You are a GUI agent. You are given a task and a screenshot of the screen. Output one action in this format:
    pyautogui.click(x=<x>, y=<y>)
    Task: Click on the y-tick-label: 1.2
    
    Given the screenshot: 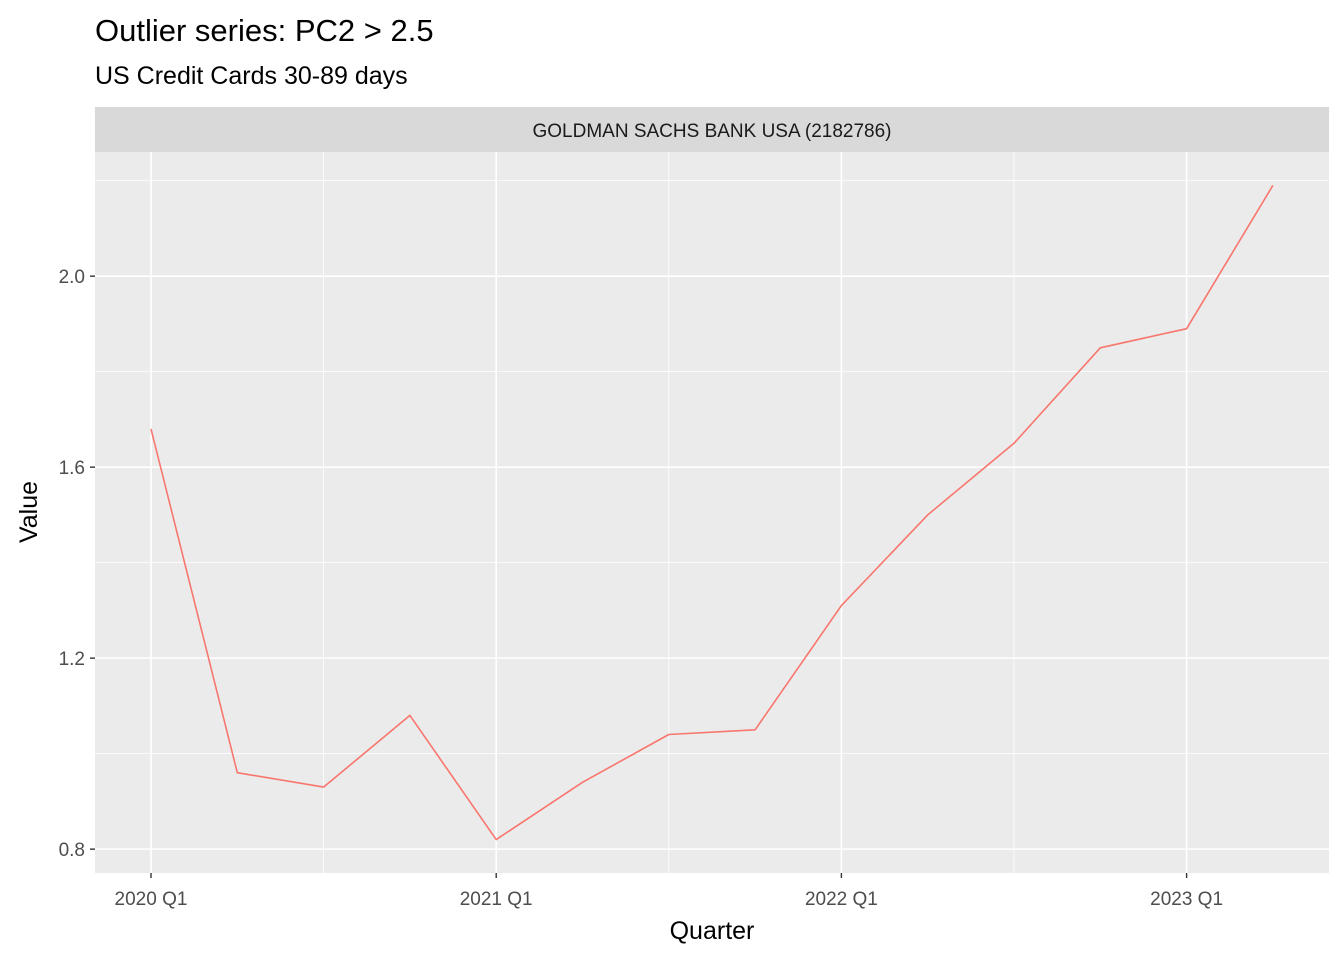 What is the action you would take?
    pyautogui.click(x=72, y=659)
    